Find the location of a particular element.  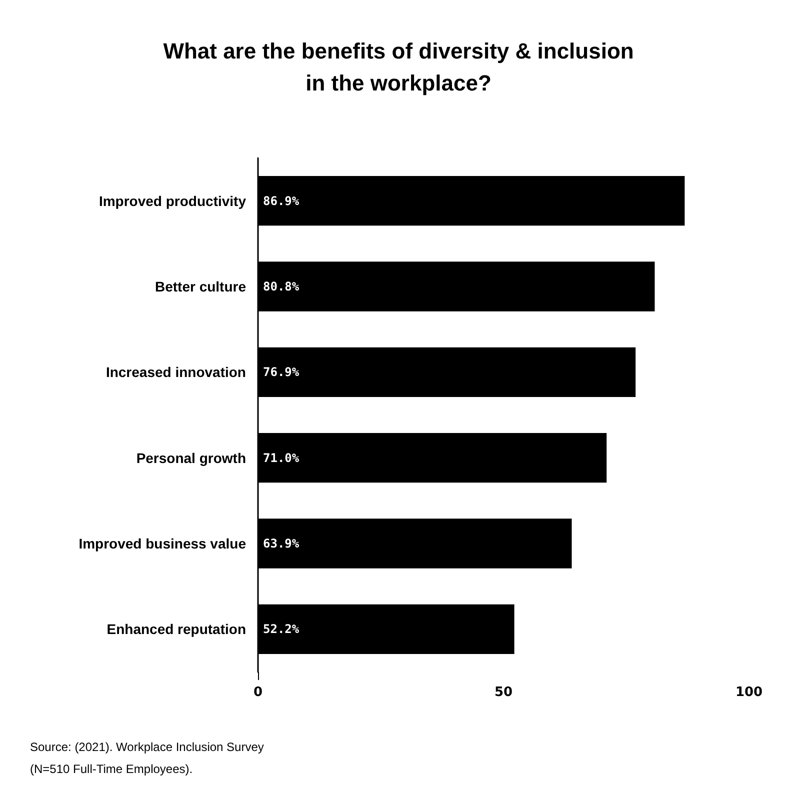

y-tick-label: Increased innovation is located at coordinates (176, 372).